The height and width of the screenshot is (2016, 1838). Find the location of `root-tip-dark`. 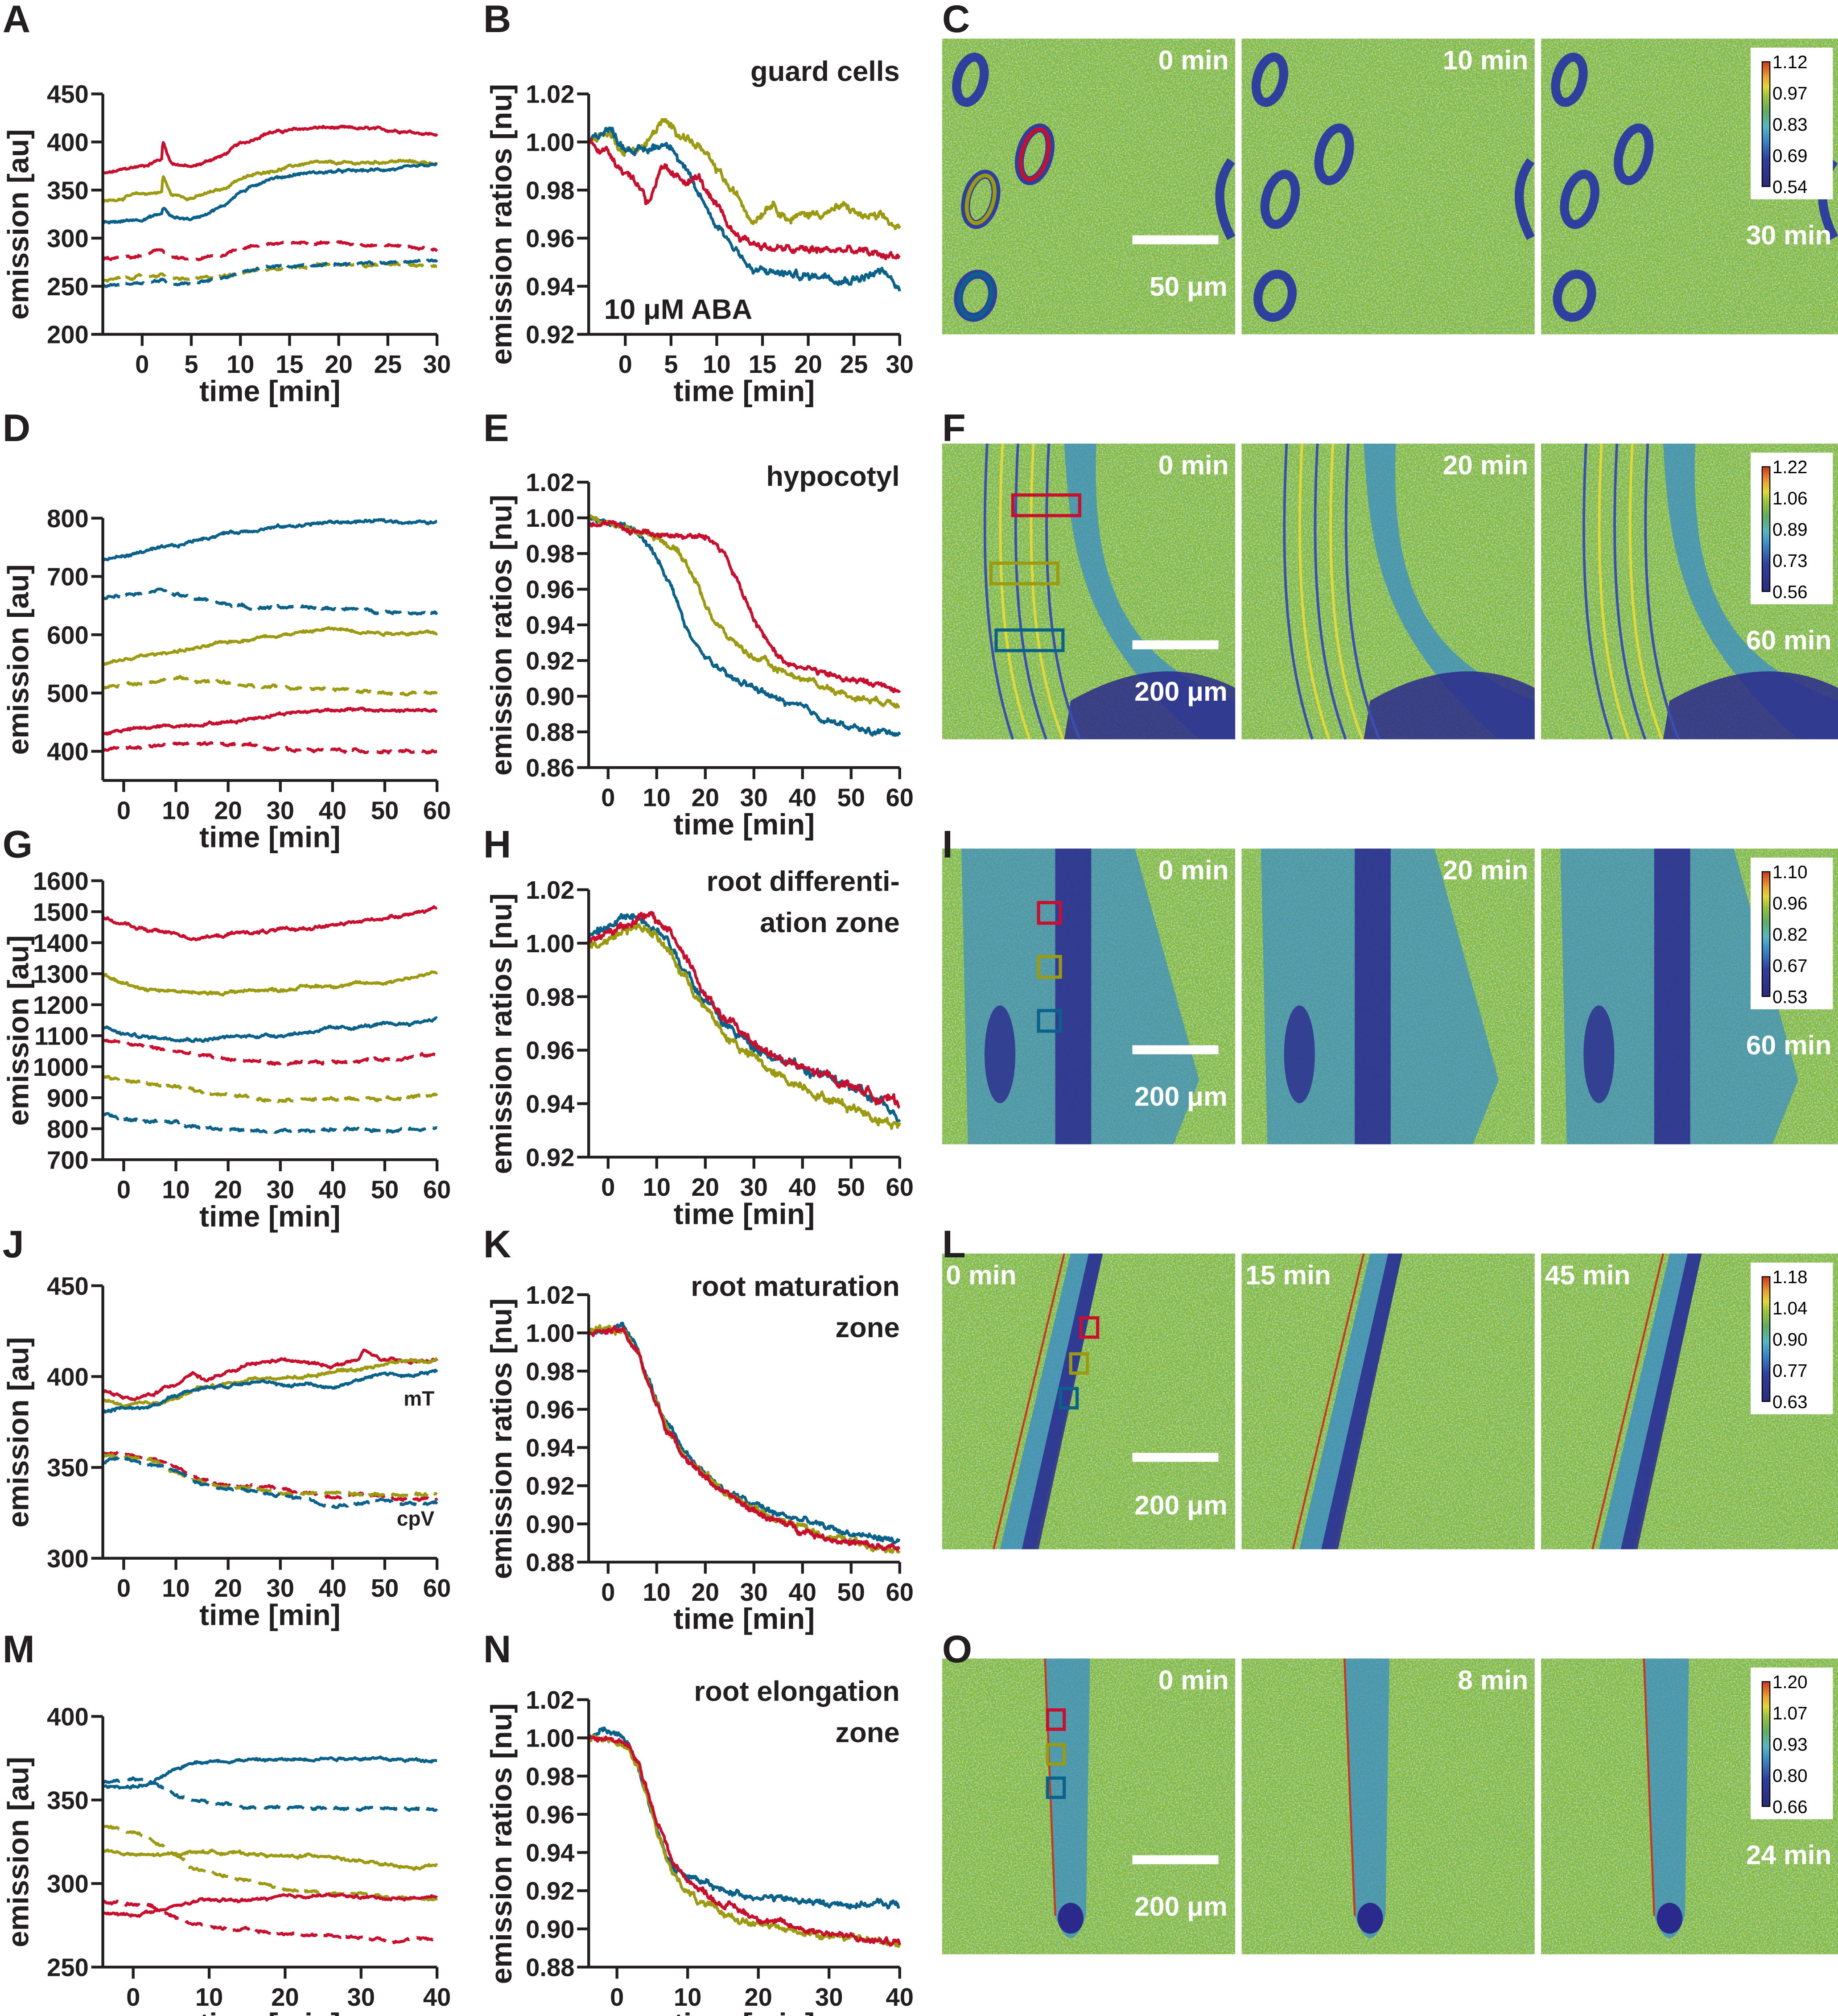

root-tip-dark is located at coordinates (1370, 1918).